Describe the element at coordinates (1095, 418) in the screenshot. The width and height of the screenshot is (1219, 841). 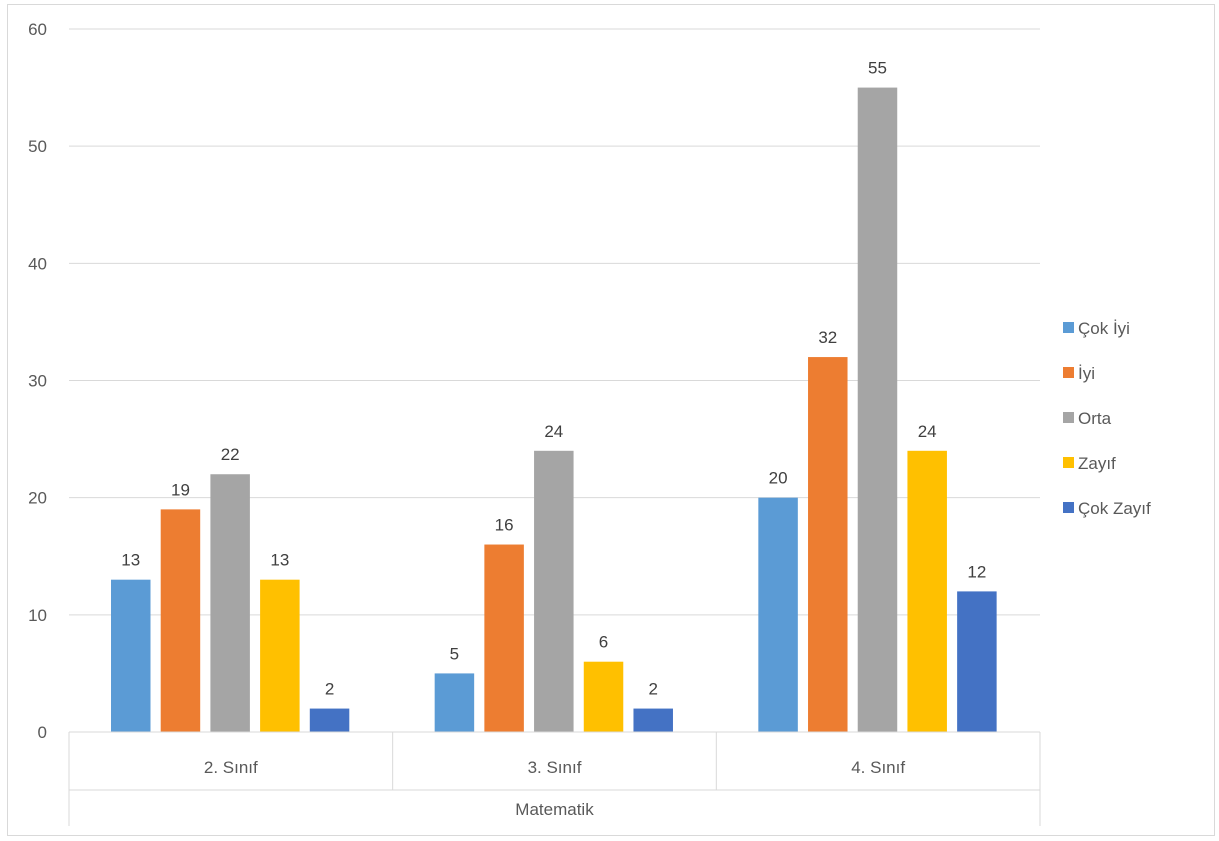
I see `legend-label: Orta` at that location.